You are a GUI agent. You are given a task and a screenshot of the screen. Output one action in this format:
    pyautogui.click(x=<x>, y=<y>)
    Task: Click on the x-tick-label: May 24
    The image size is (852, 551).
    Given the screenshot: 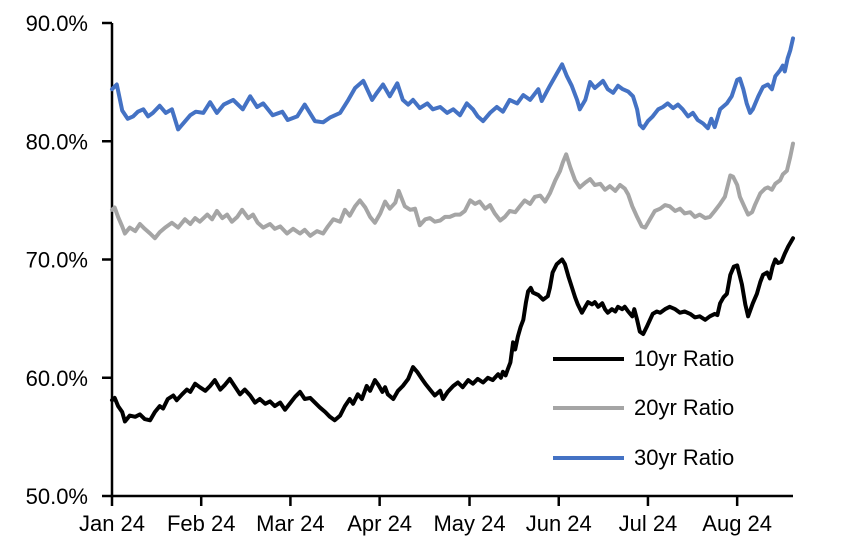 What is the action you would take?
    pyautogui.click(x=469, y=523)
    